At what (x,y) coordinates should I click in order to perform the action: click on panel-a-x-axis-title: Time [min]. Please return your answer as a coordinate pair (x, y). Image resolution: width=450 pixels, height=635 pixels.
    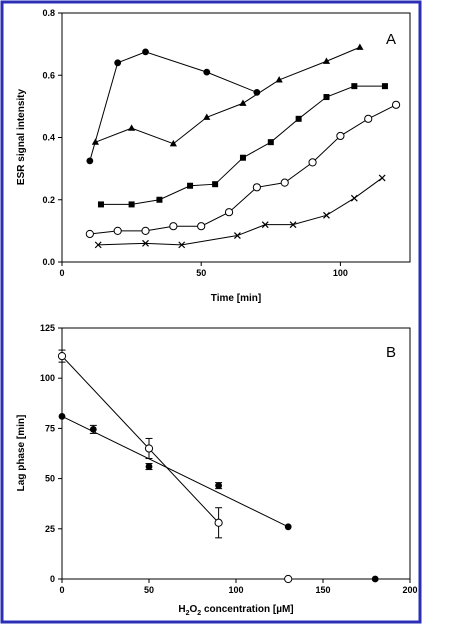
    Looking at the image, I should click on (236, 298).